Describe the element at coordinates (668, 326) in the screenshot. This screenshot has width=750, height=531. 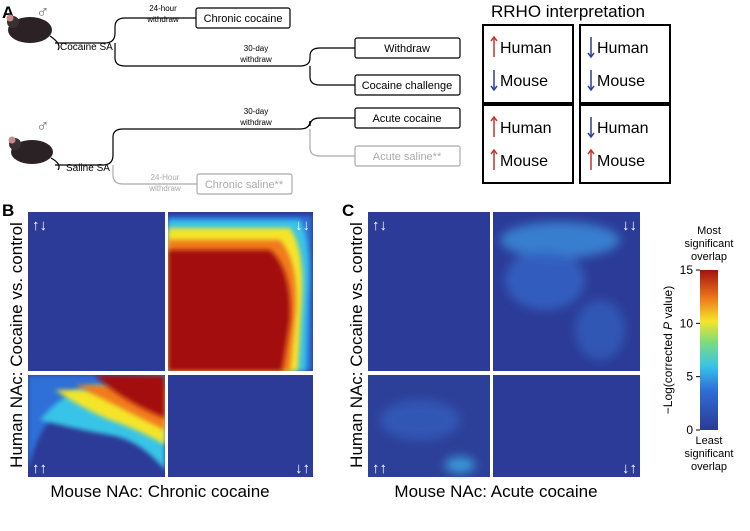
I see `title-part: P` at that location.